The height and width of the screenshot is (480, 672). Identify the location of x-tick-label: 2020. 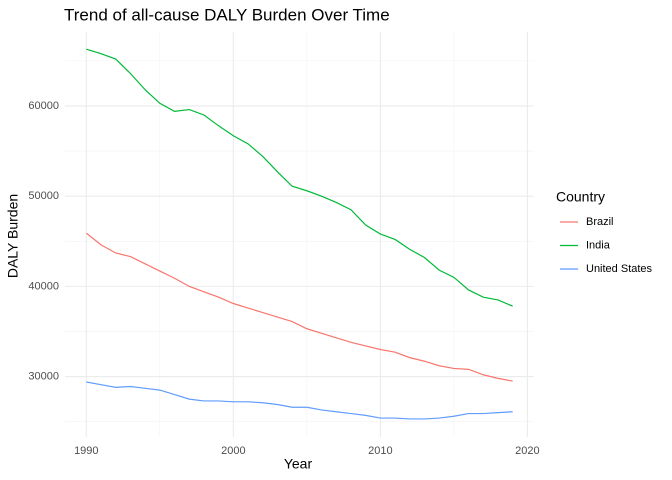
(527, 451).